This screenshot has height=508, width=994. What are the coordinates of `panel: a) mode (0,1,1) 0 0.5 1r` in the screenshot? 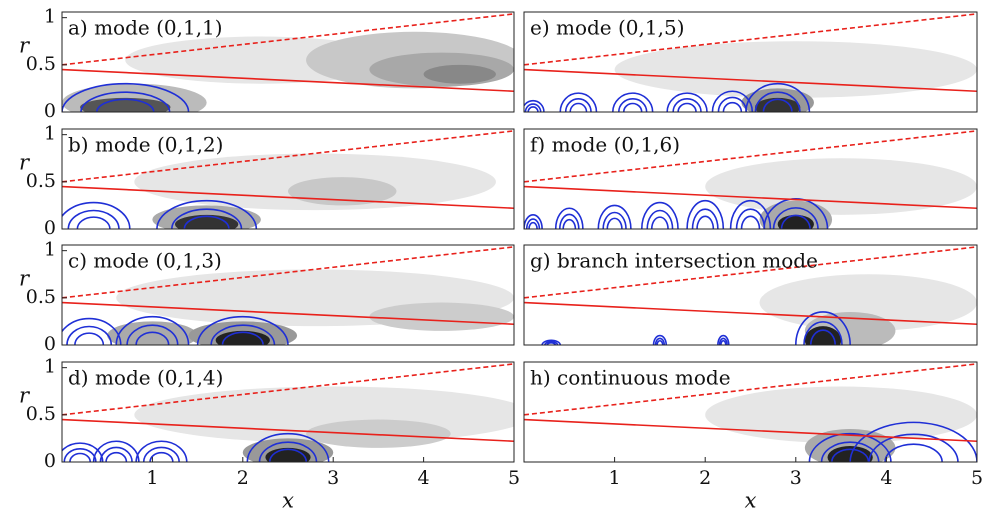 It's located at (267, 64).